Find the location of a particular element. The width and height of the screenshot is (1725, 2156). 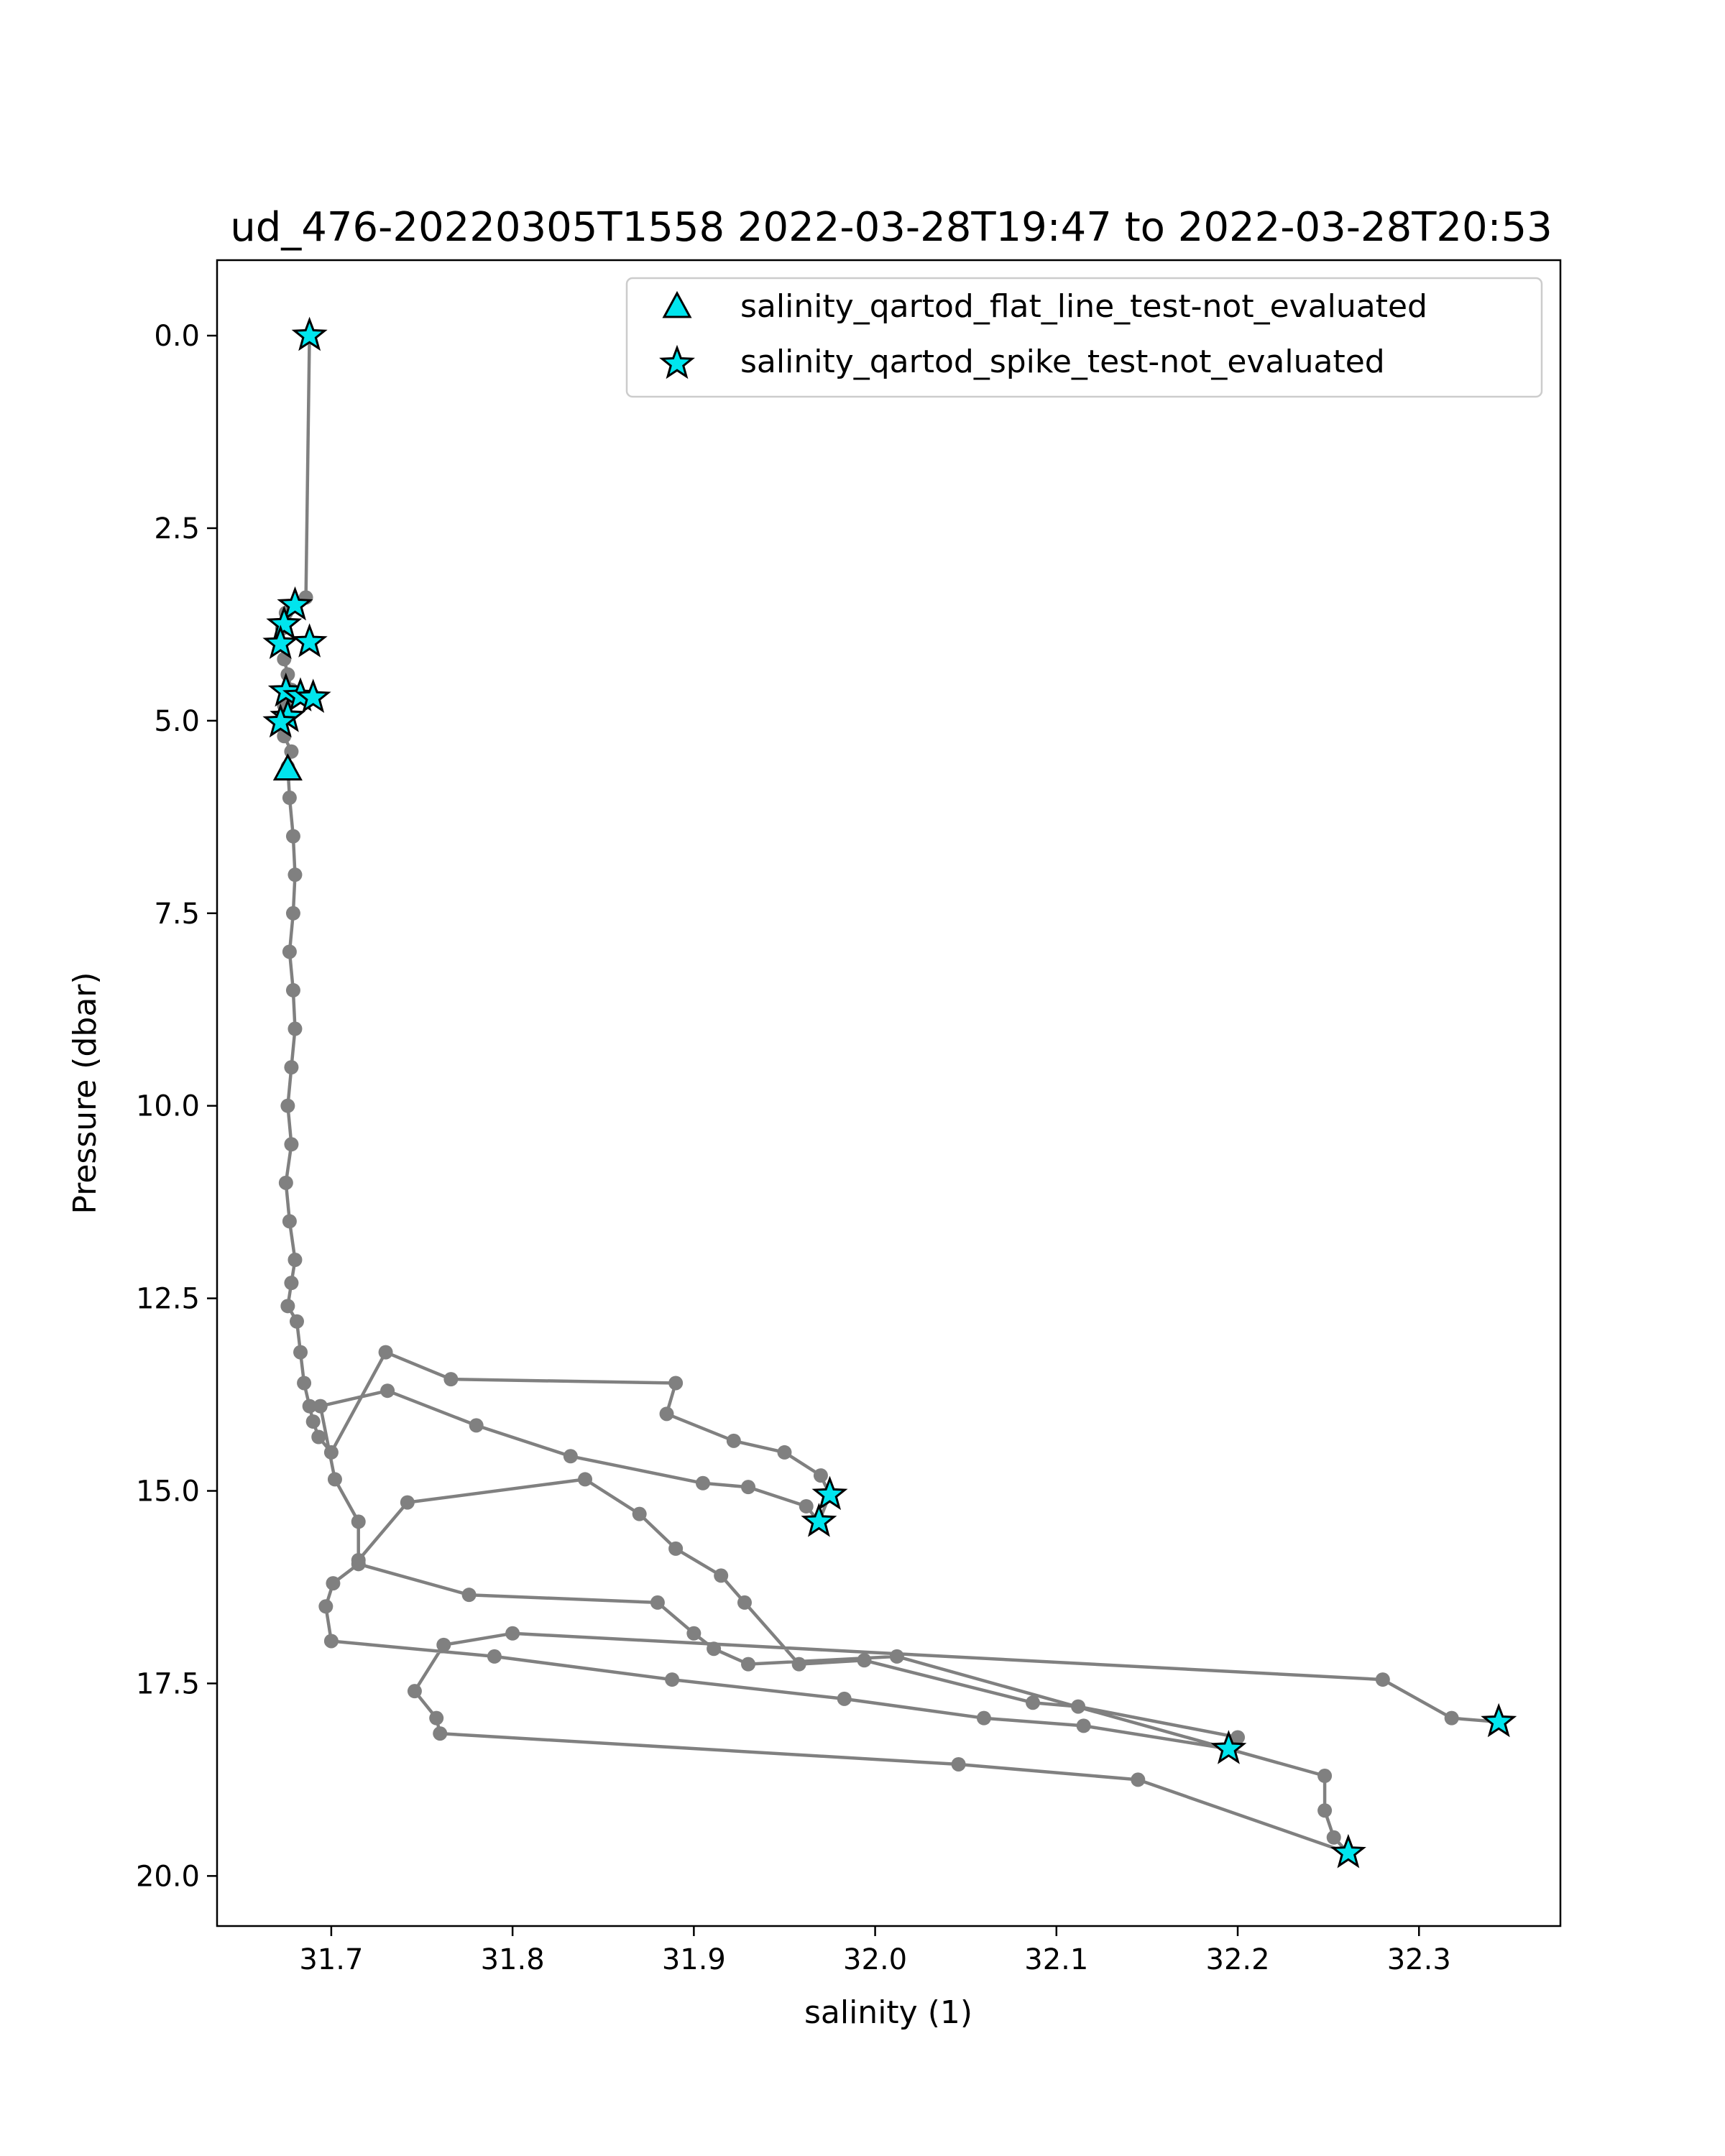

y-tick-label-3: 7.5 is located at coordinates (177, 914).